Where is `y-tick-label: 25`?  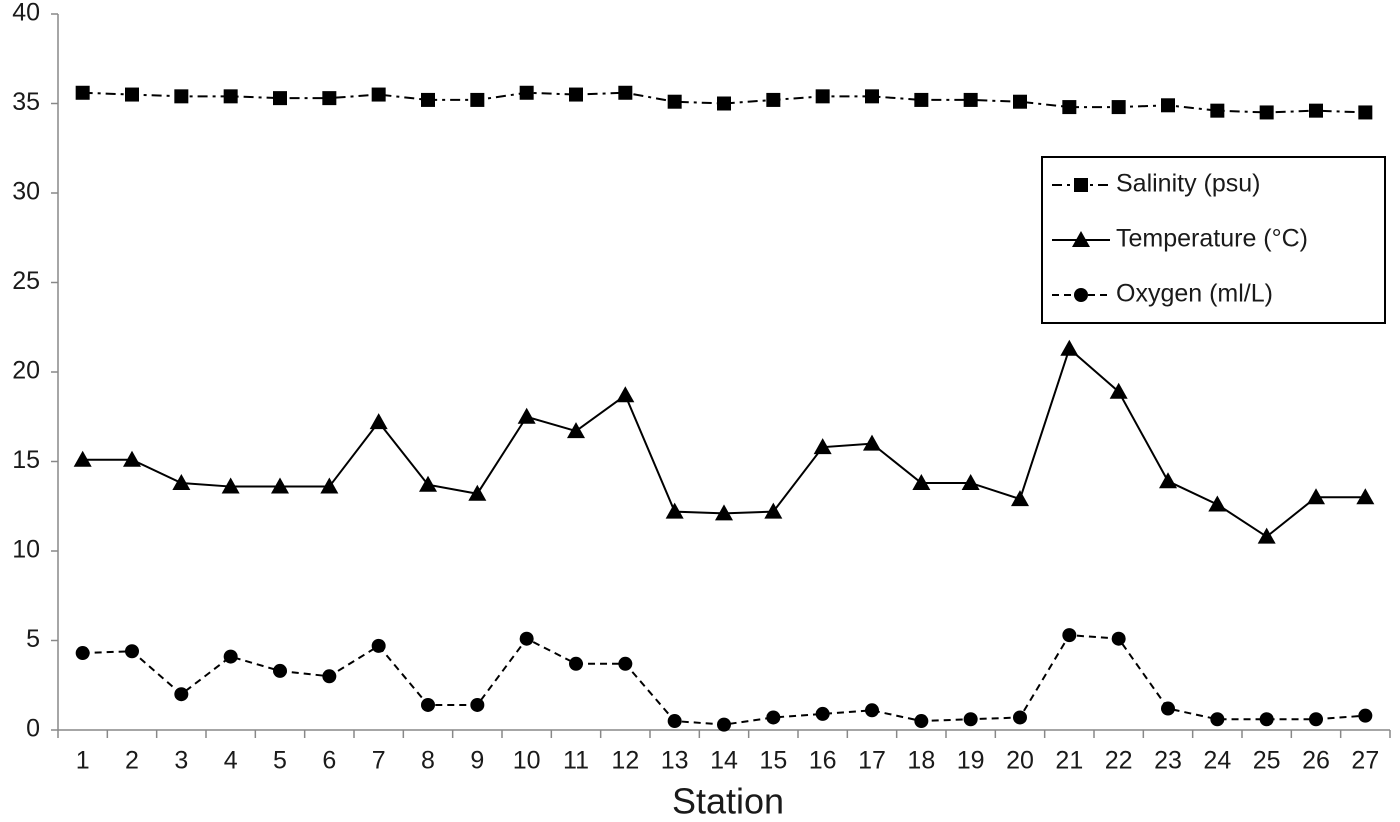
y-tick-label: 25 is located at coordinates (26, 281).